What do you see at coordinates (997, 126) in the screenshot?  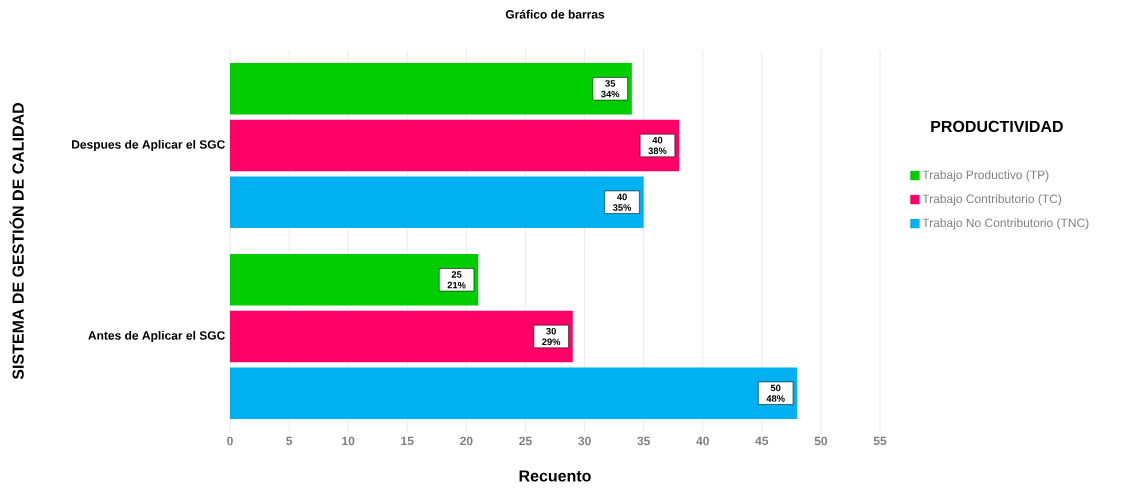 I see `legend-title: PRODUCTIVIDAD` at bounding box center [997, 126].